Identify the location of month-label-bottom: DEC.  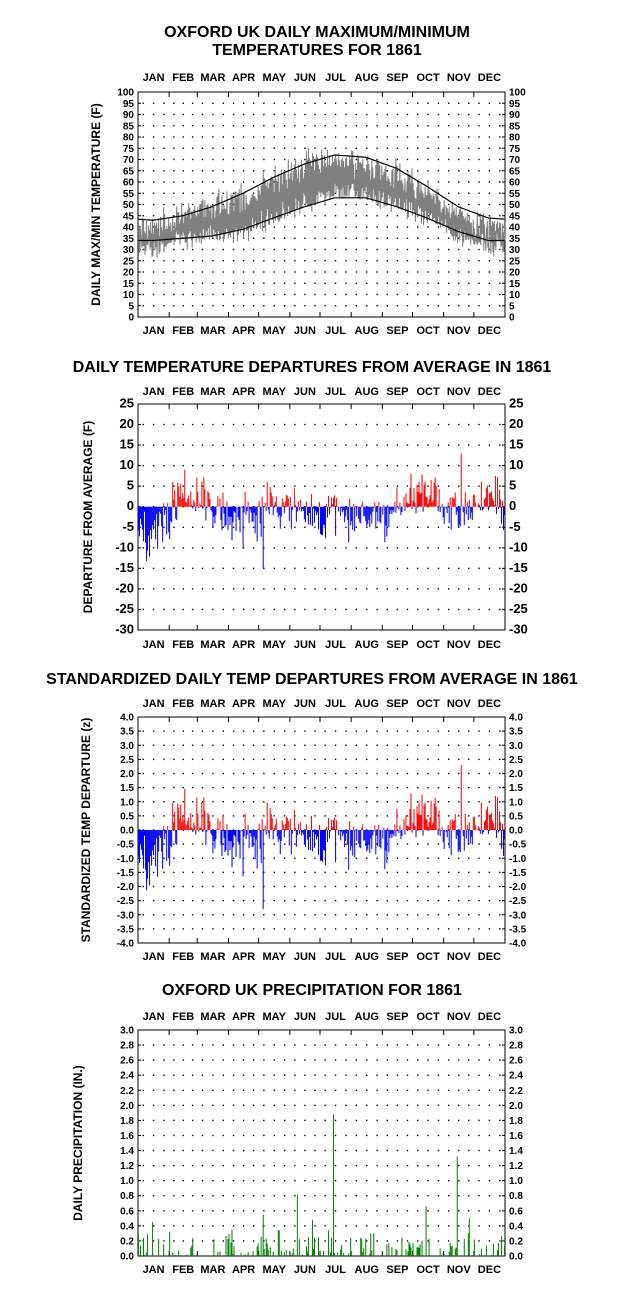
(489, 1270).